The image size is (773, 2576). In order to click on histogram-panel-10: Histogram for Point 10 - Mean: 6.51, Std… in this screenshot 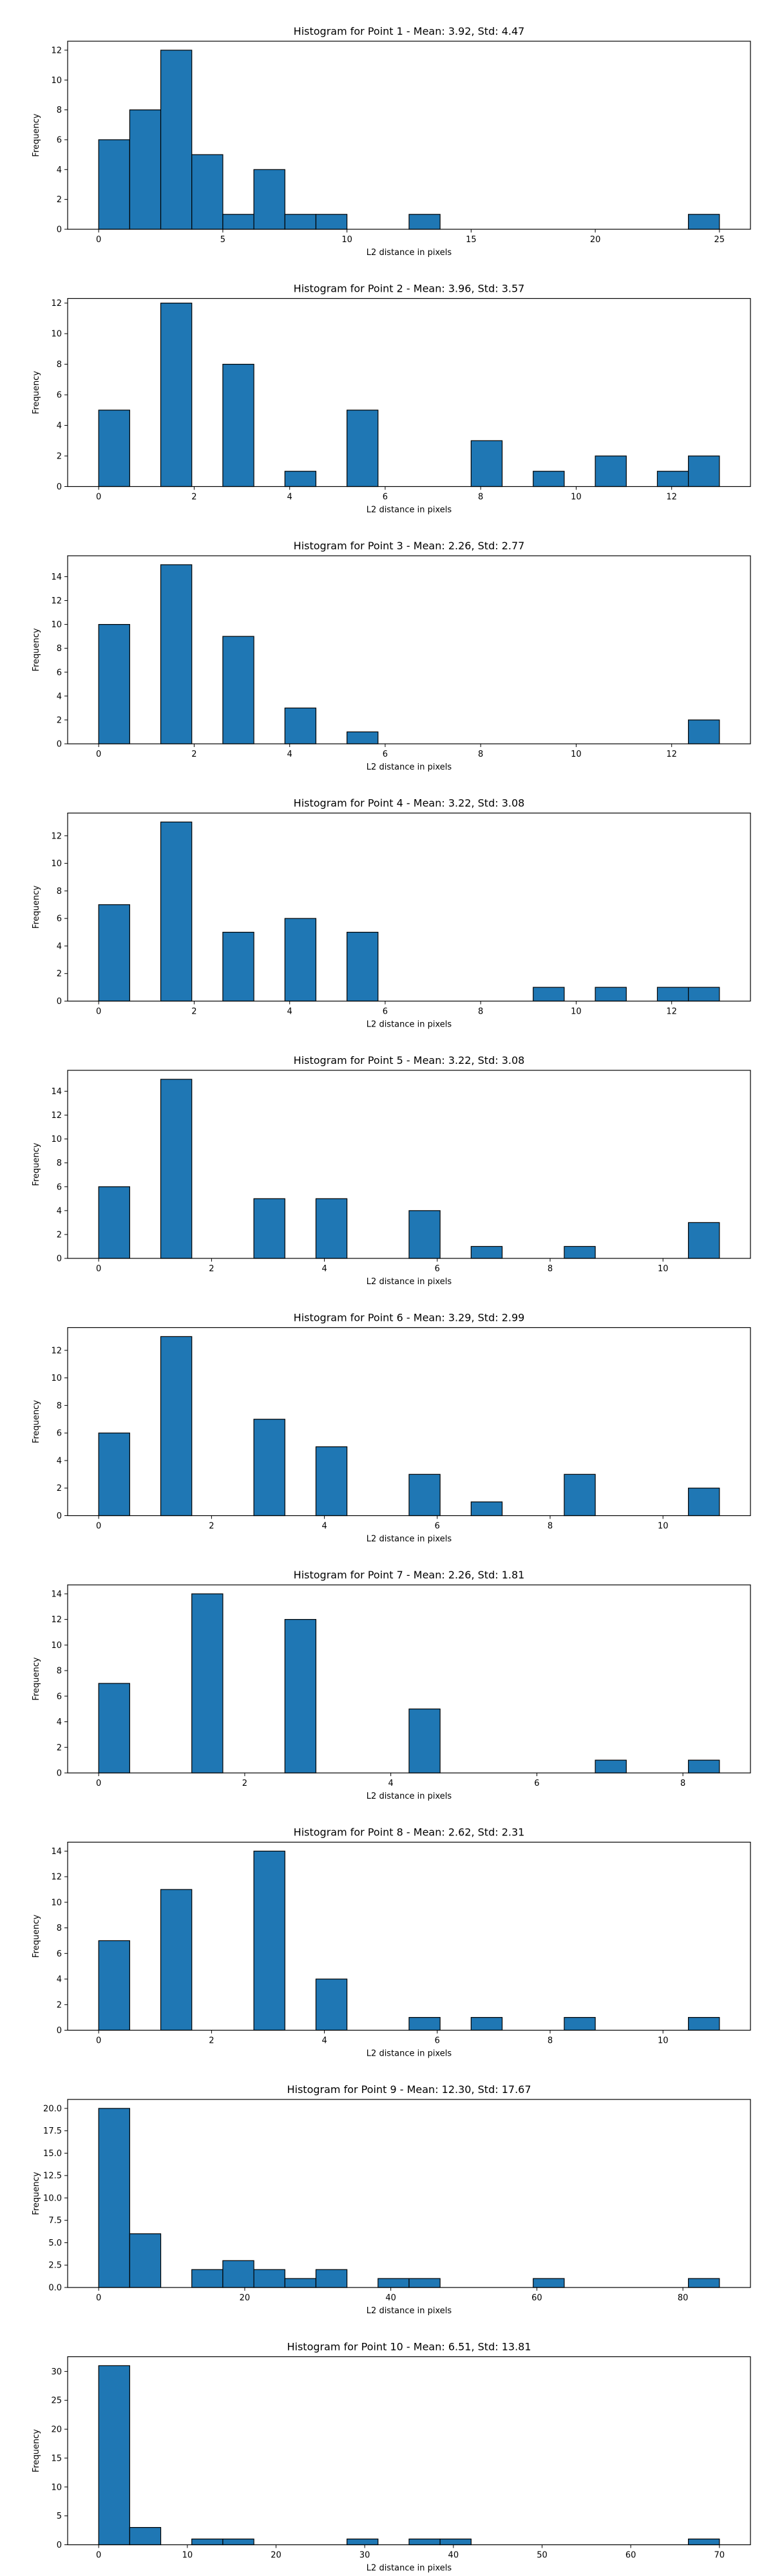, I will do `click(391, 2457)`.